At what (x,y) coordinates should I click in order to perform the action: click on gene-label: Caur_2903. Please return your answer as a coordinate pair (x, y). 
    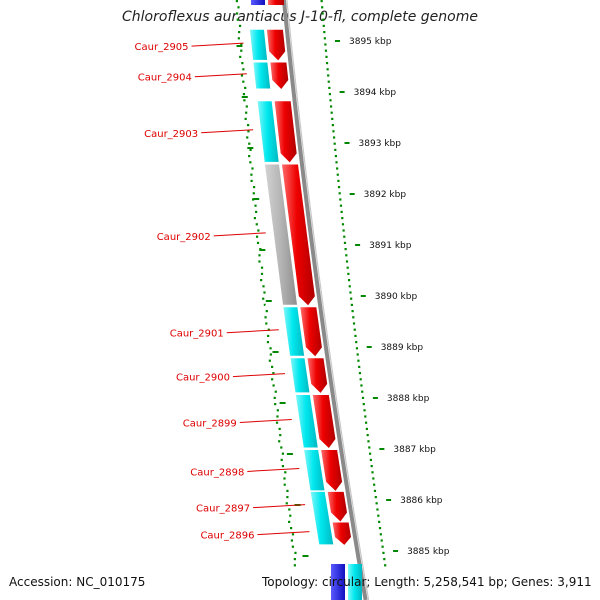
    Looking at the image, I should click on (171, 134).